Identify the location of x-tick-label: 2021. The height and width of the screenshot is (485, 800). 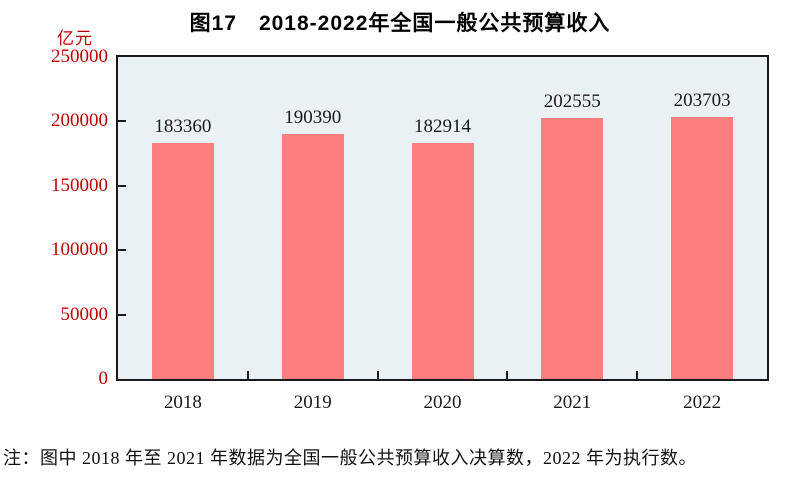
(572, 402).